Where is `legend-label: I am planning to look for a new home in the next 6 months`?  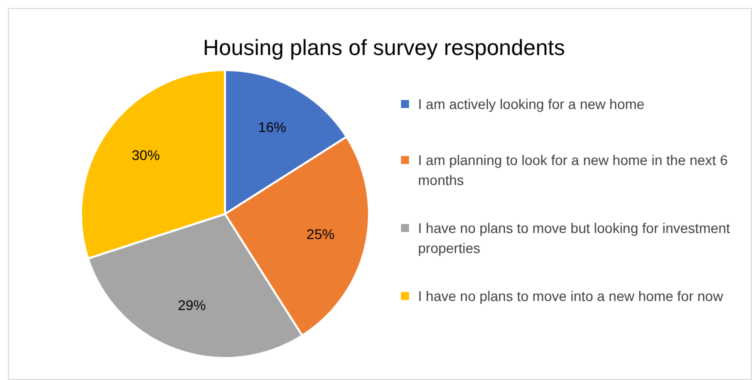
legend-label: I am planning to look for a new home in the next 6 months is located at coordinates (573, 170).